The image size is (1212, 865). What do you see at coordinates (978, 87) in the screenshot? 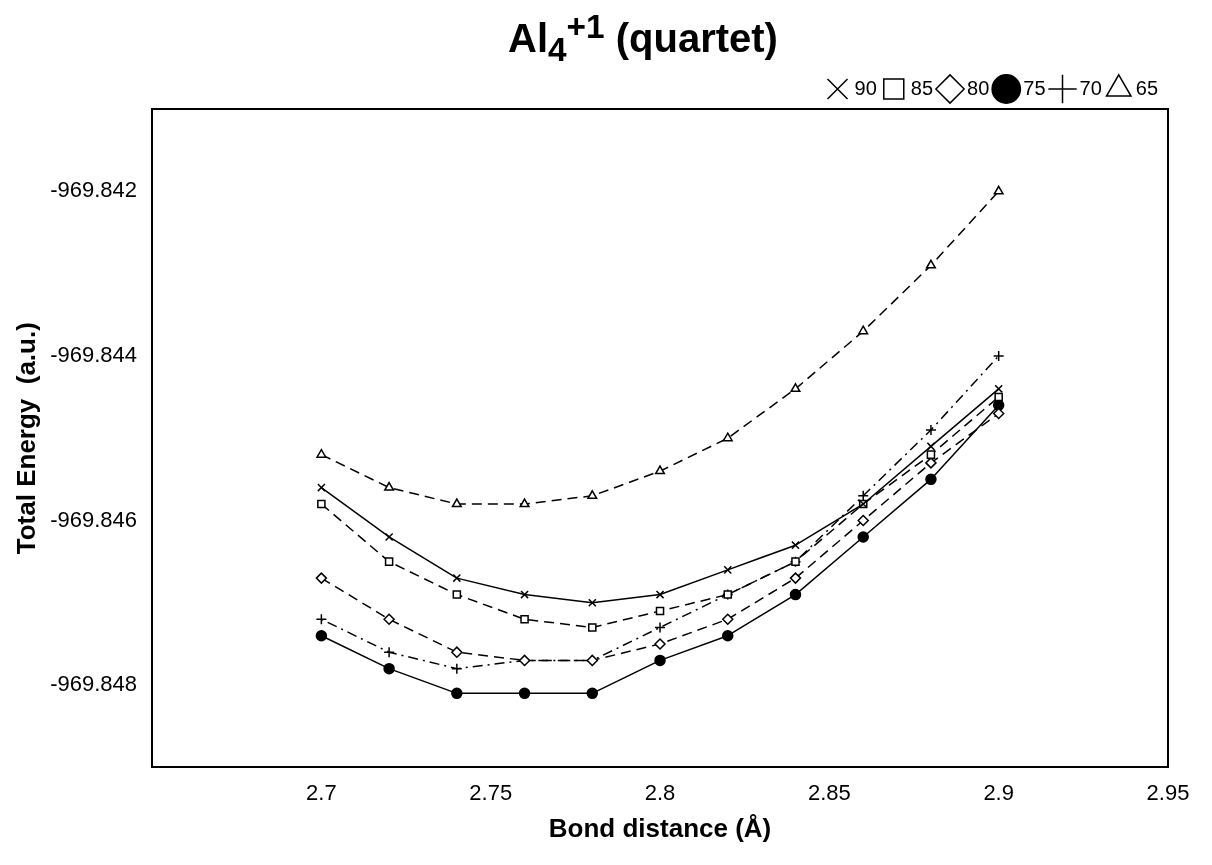
I see `legend-label: 80` at bounding box center [978, 87].